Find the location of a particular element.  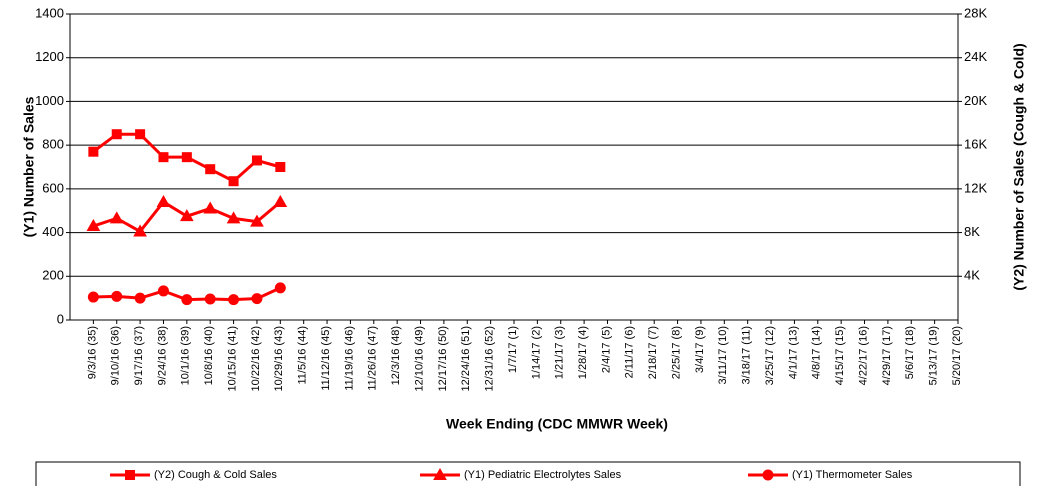

x-tick-label: 10/22/16 (42) is located at coordinates (256, 358).